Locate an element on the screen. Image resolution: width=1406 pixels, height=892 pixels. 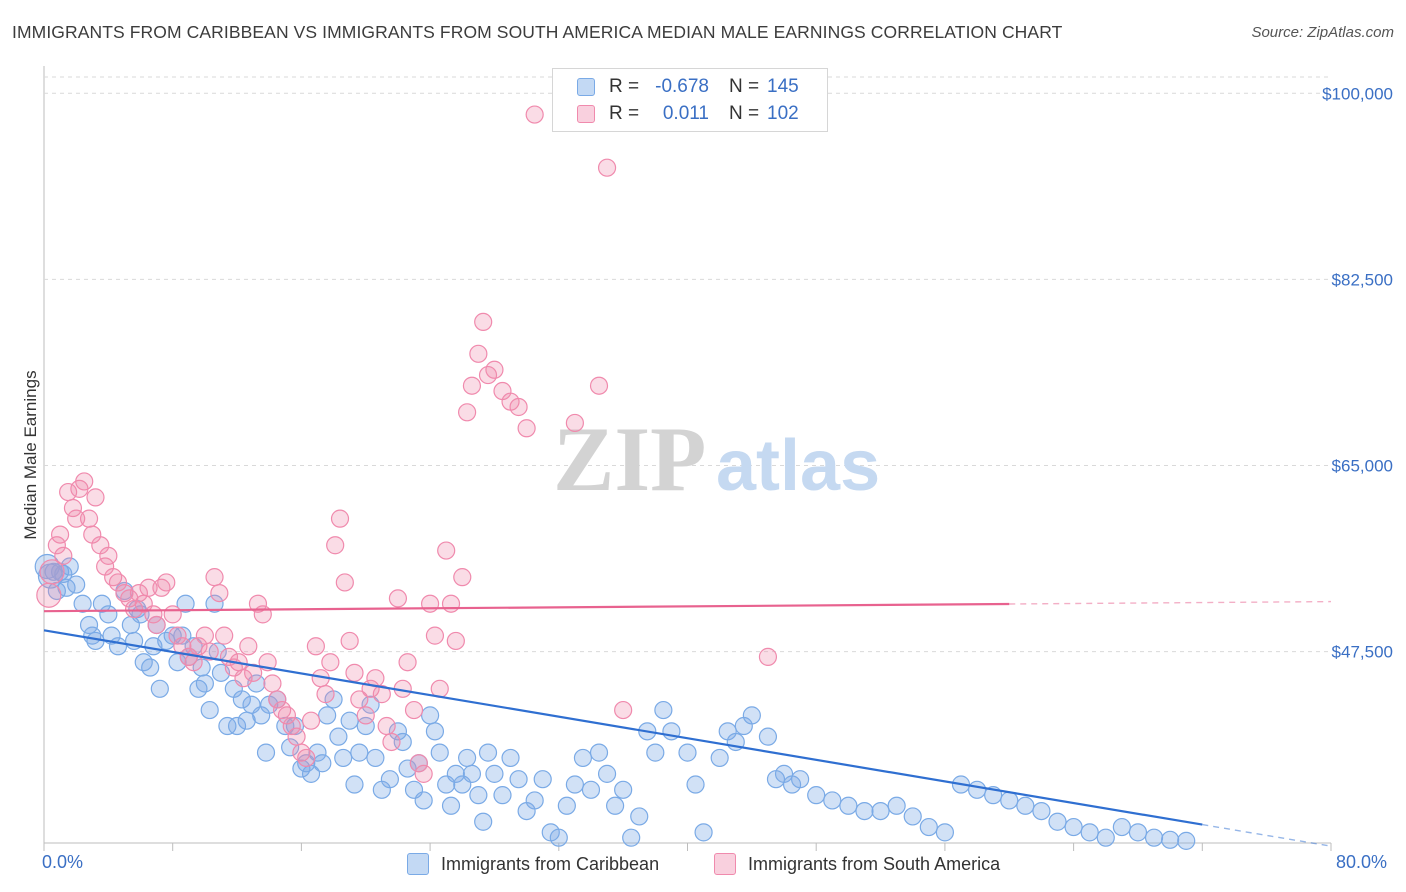
y-axis-ticks: $47,500 $65,000 $82,500 $100,000 is located at coordinates (1357, 372).